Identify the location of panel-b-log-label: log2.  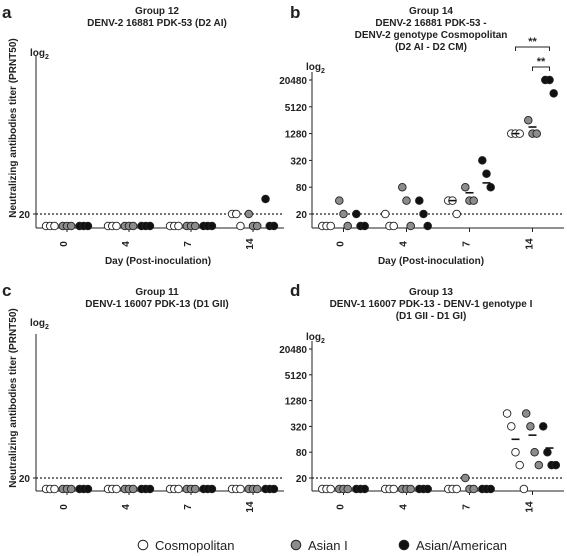
(315, 68).